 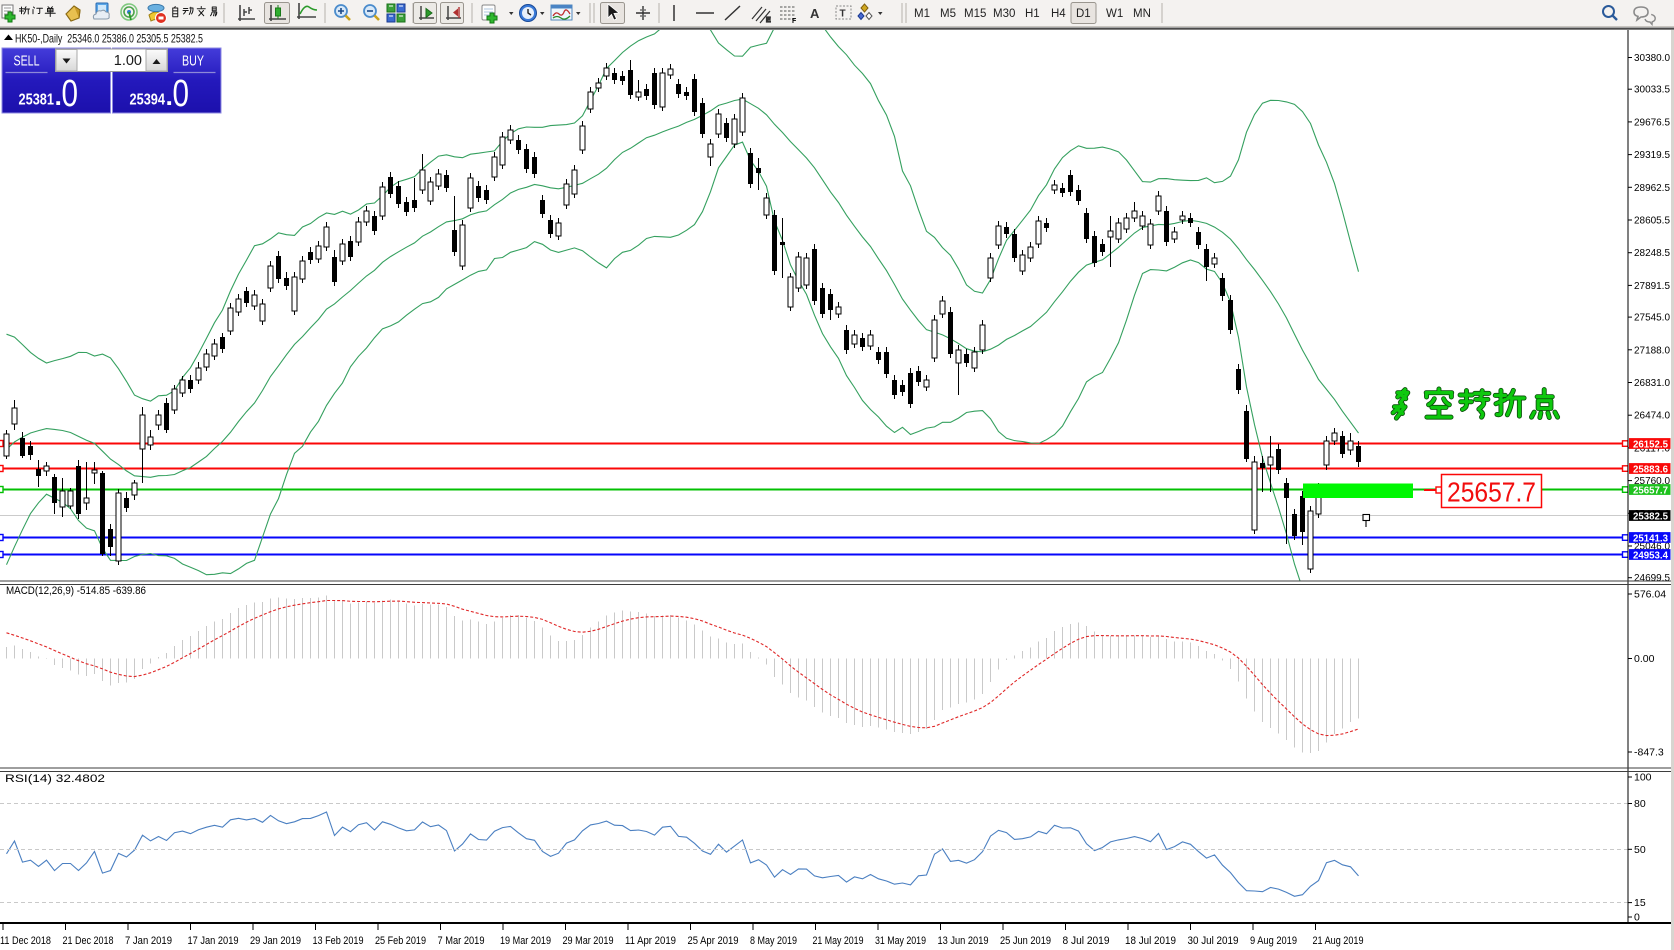 What do you see at coordinates (525, 941) in the screenshot?
I see `svg-text: 19 Mar 2019` at bounding box center [525, 941].